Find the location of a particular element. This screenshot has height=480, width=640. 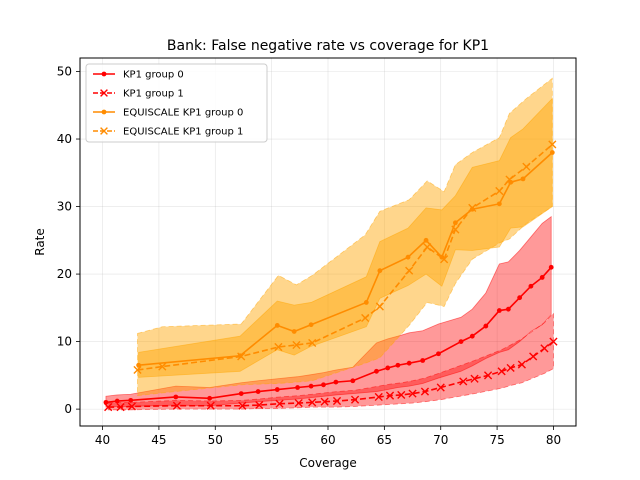

y-tick-label: 30 is located at coordinates (64, 207).